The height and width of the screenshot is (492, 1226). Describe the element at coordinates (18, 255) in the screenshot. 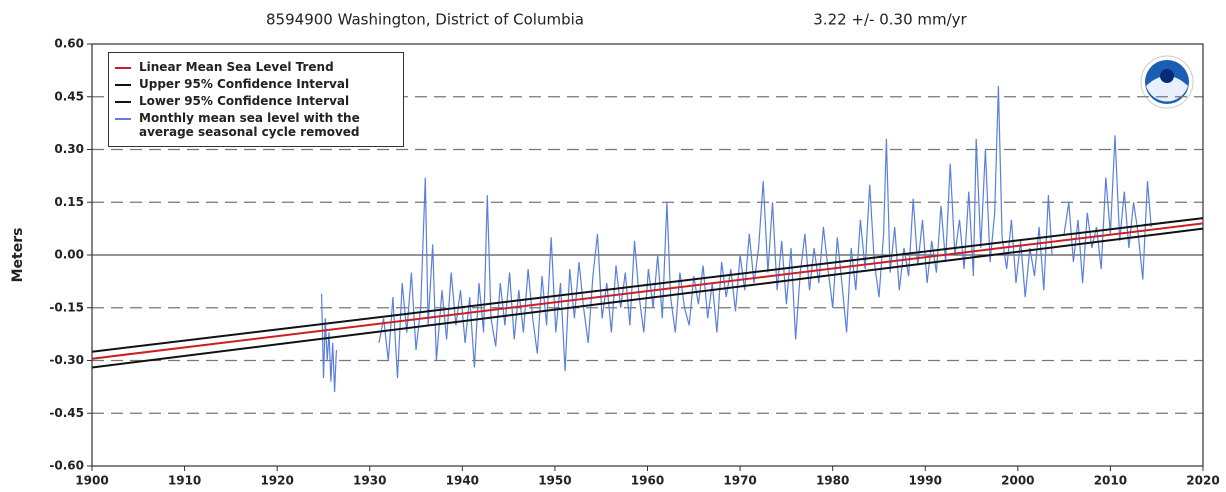

I see `y-axis-label: Meters` at that location.